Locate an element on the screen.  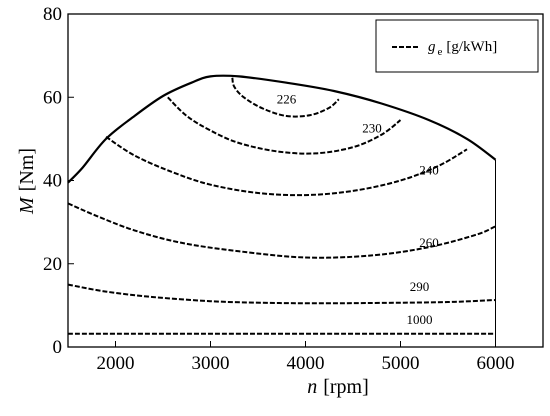
y-axis-ticks: 0 20 40 60 80 is located at coordinates (58, 181).